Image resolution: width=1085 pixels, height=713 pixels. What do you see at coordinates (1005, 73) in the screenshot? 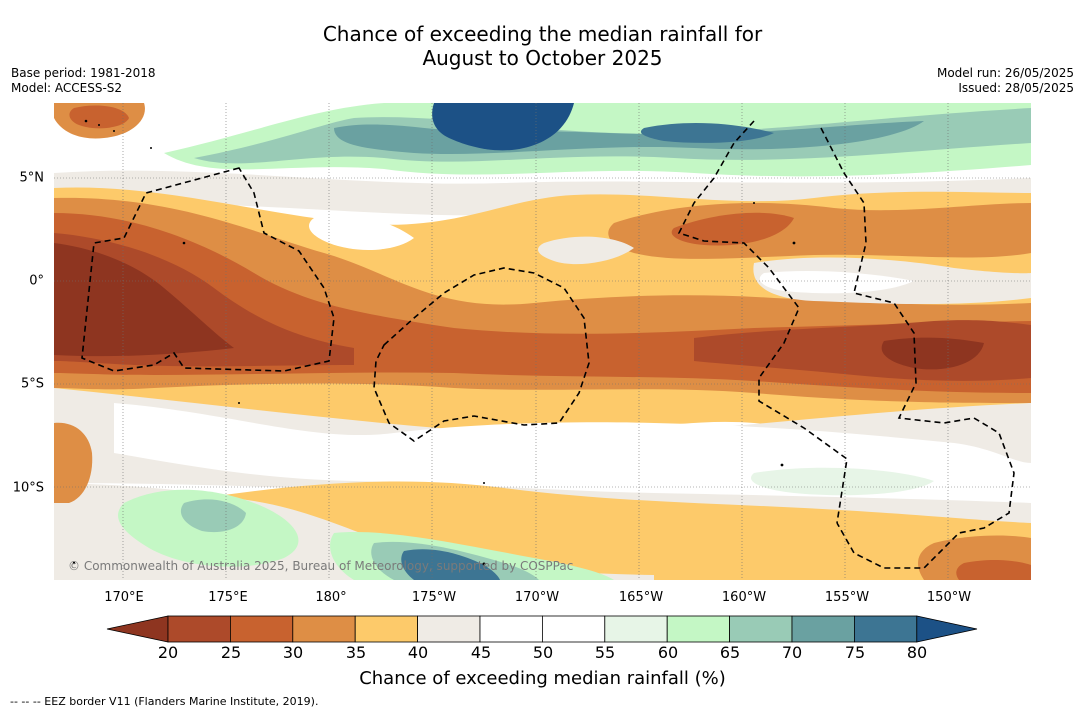
I see `model-run-date: Model run: 26/05/2025` at bounding box center [1005, 73].